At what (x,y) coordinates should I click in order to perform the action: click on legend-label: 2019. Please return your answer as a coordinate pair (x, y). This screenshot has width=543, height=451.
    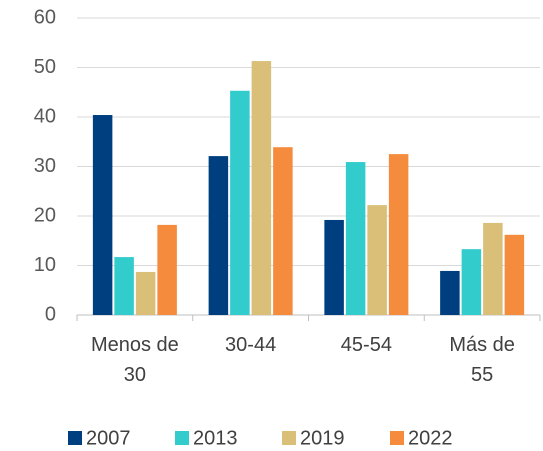
    Looking at the image, I should click on (322, 438).